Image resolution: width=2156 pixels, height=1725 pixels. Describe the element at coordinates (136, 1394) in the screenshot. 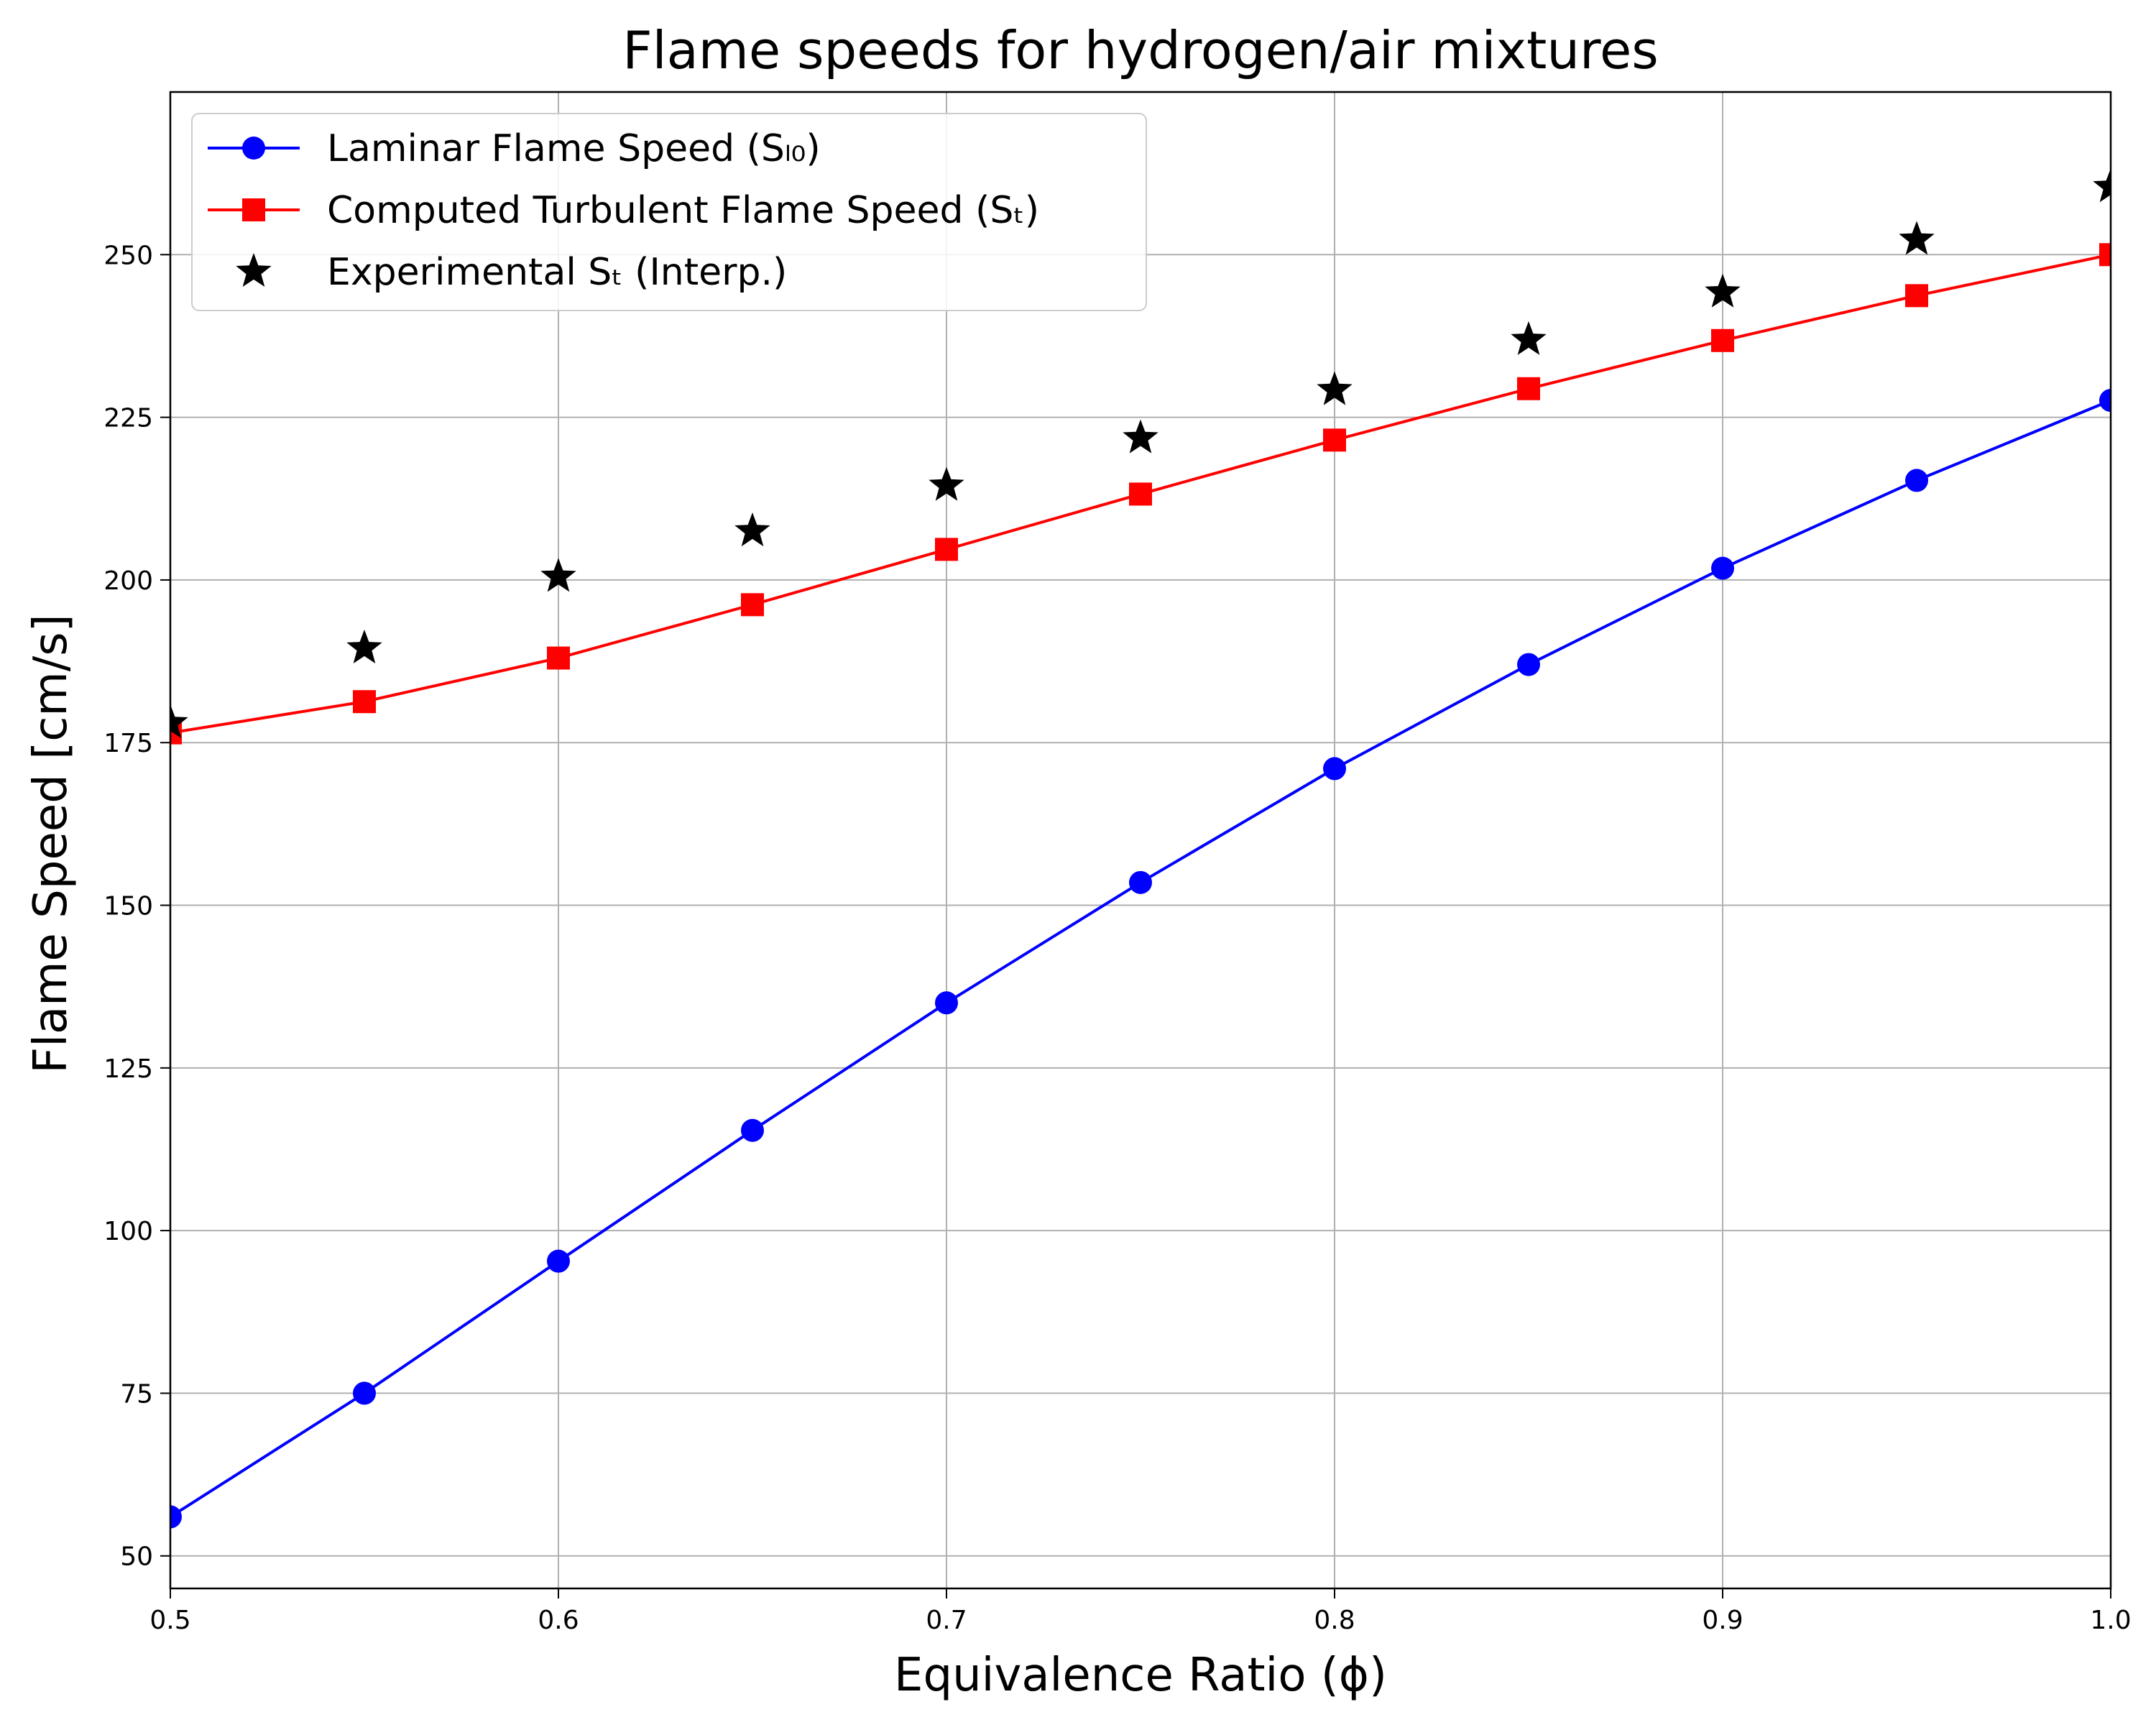

I see `y-tick-label: 75` at that location.